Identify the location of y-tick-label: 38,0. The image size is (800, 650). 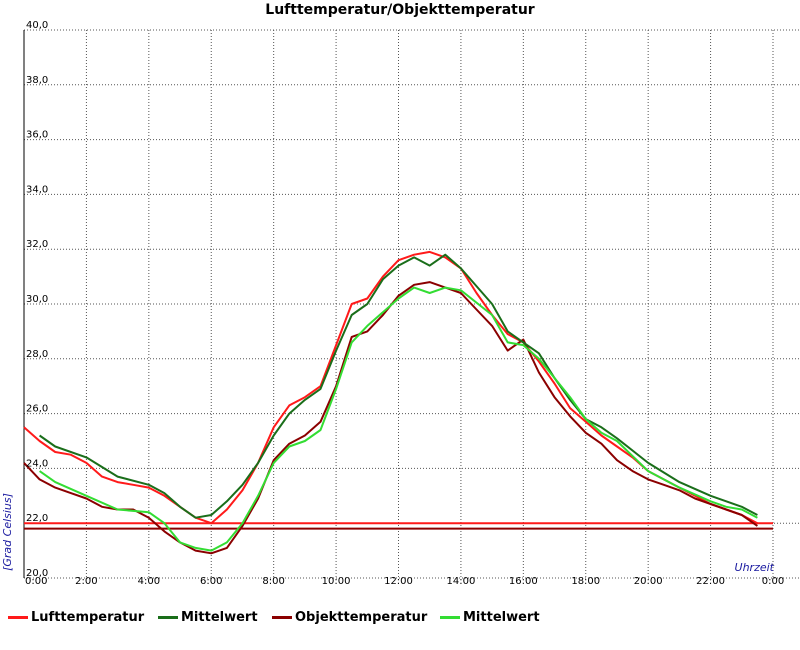
(37, 80).